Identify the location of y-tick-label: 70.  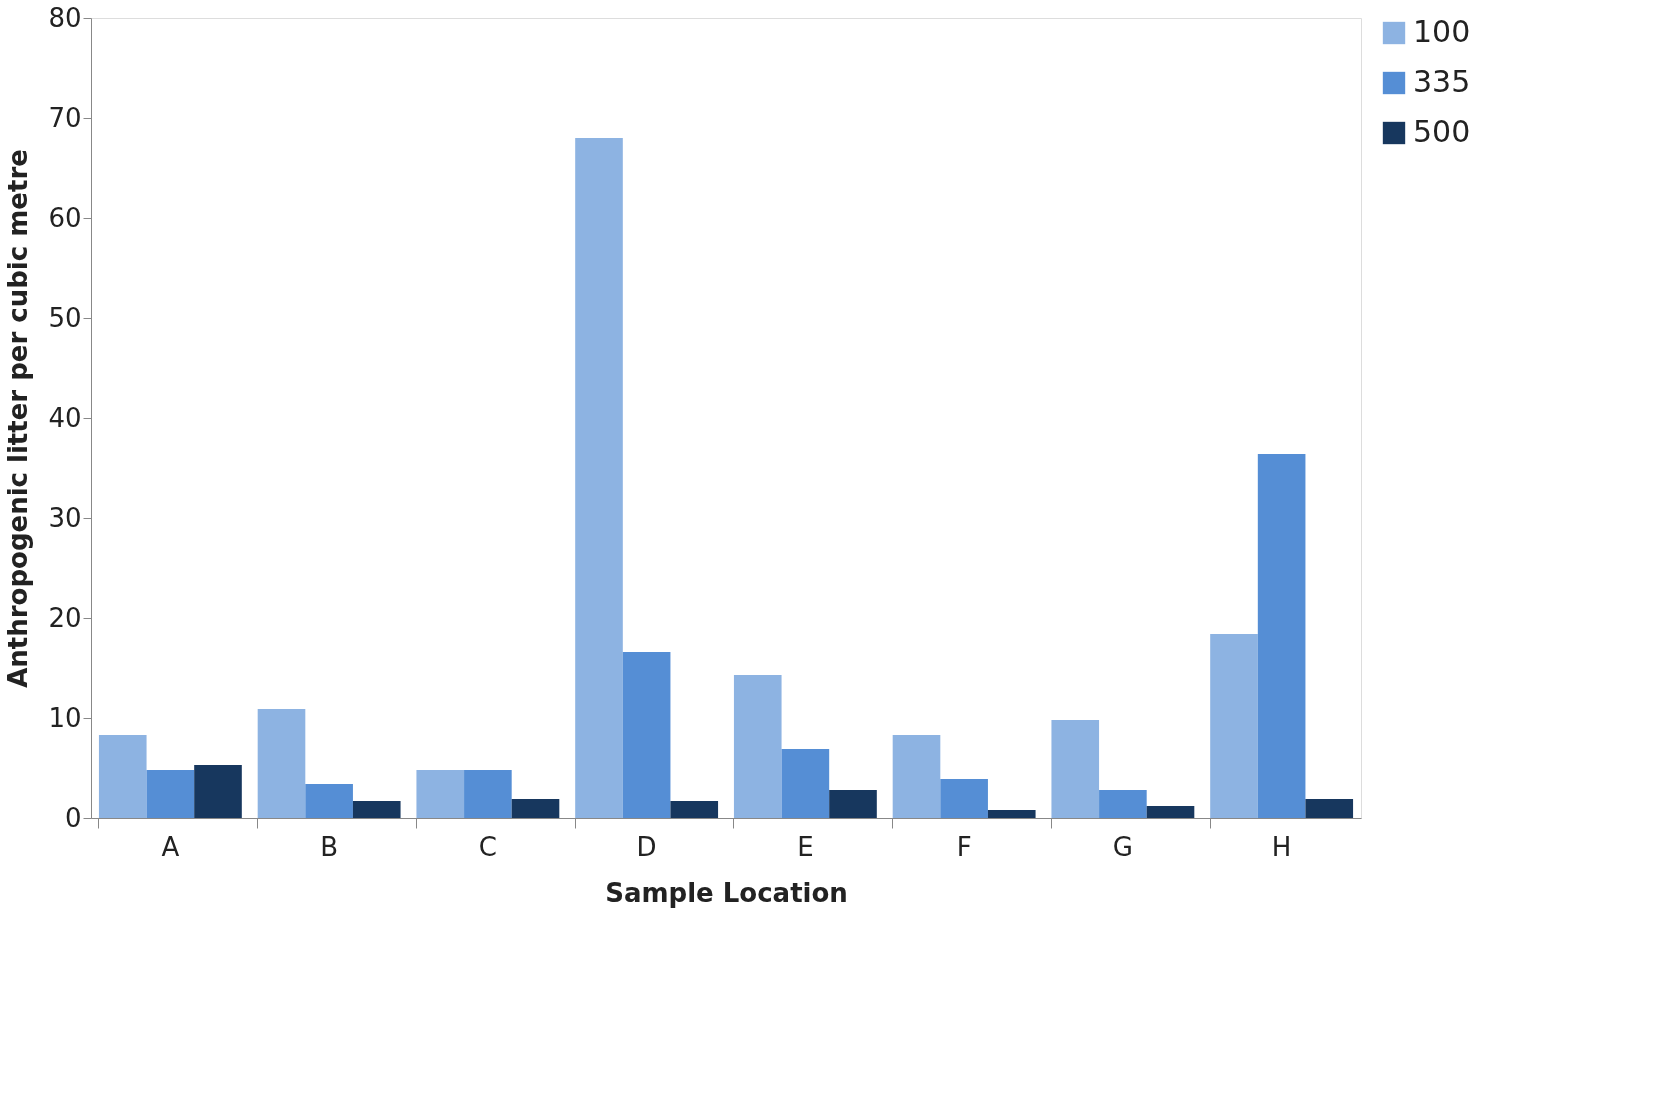
(65, 117).